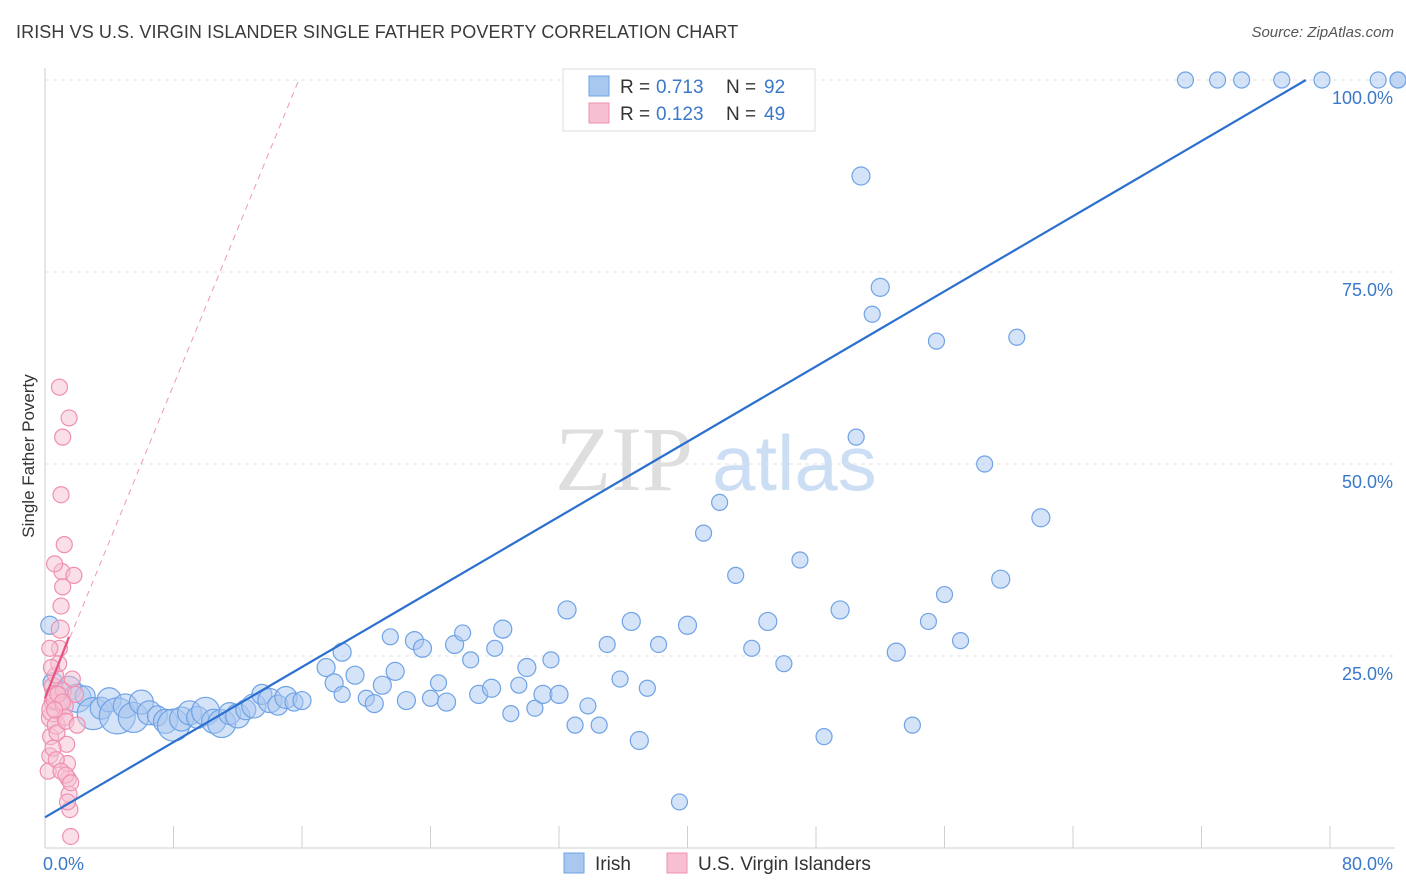 The image size is (1406, 892). I want to click on bottom-legend-label-virgin-islanders: U.S. Virgin Islanders, so click(784, 864).